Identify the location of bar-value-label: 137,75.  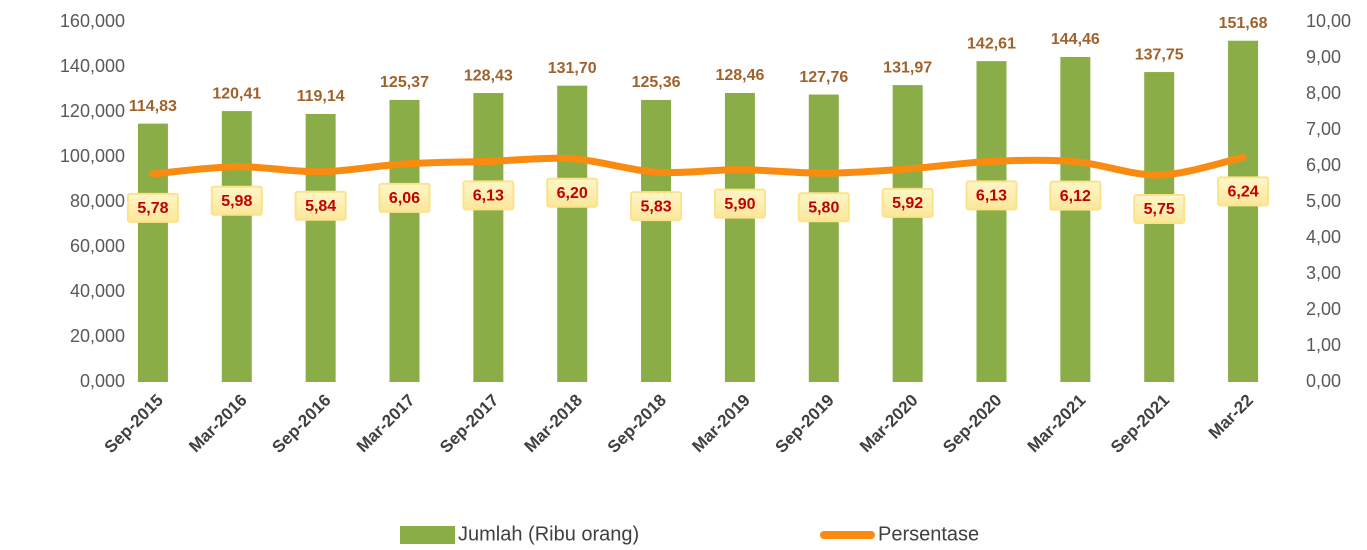
(1159, 54).